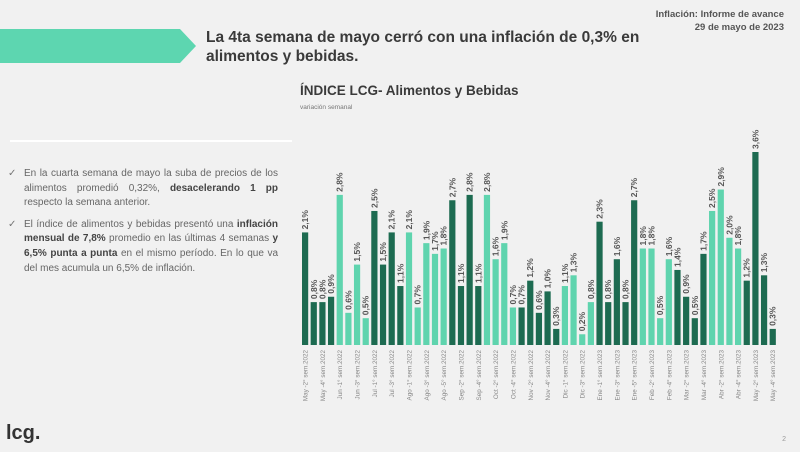 Image resolution: width=800 pixels, height=452 pixels. Describe the element at coordinates (773, 376) in the screenshot. I see `x-tick-label: May -4° sem.2023` at that location.